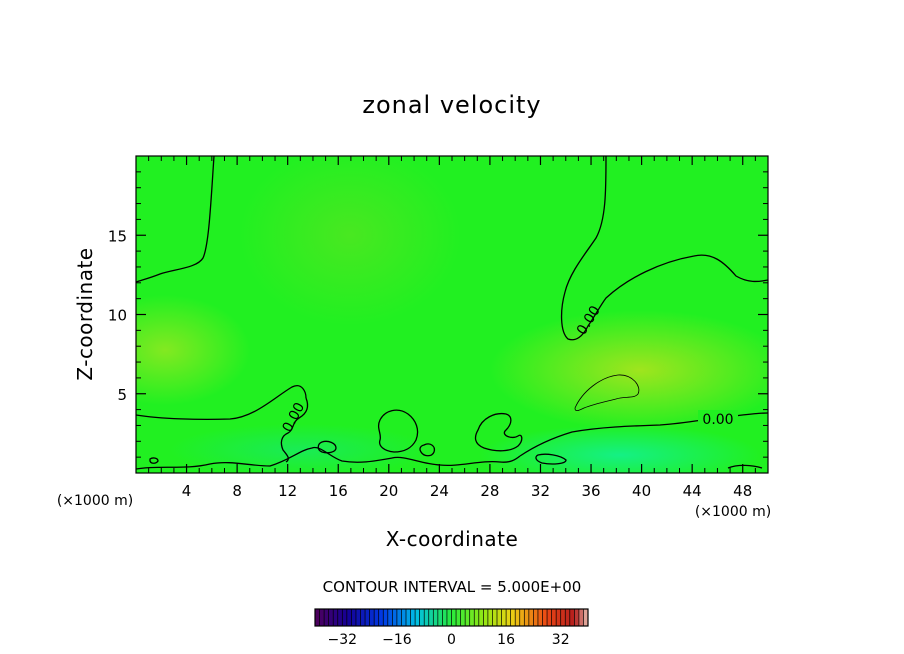 The image size is (904, 654). What do you see at coordinates (237, 491) in the screenshot?
I see `x-tick-label: 8` at bounding box center [237, 491].